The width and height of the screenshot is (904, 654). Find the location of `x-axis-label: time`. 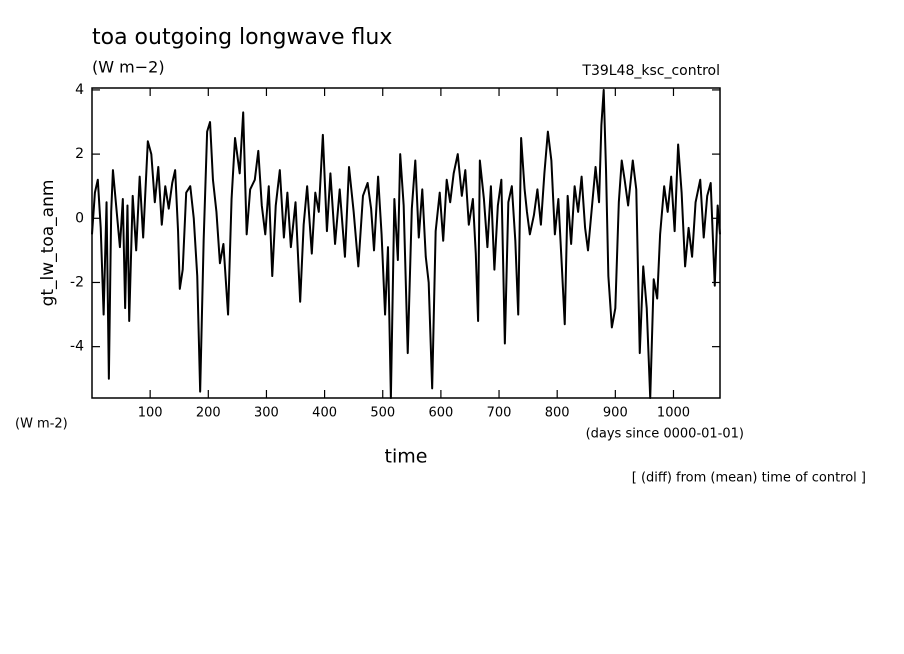

x-axis-label: time is located at coordinates (406, 457).